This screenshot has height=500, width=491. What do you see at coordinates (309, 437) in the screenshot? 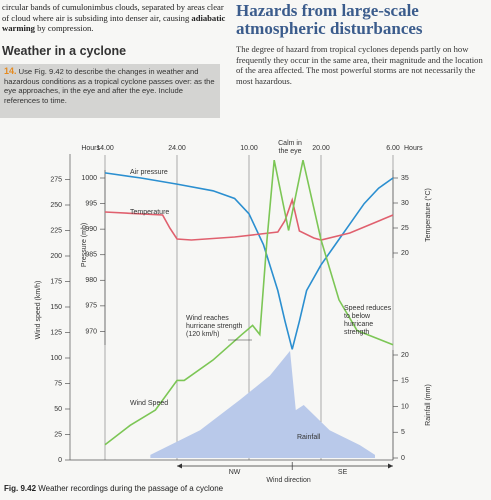
I see `series-label: Rainfall` at bounding box center [309, 437].